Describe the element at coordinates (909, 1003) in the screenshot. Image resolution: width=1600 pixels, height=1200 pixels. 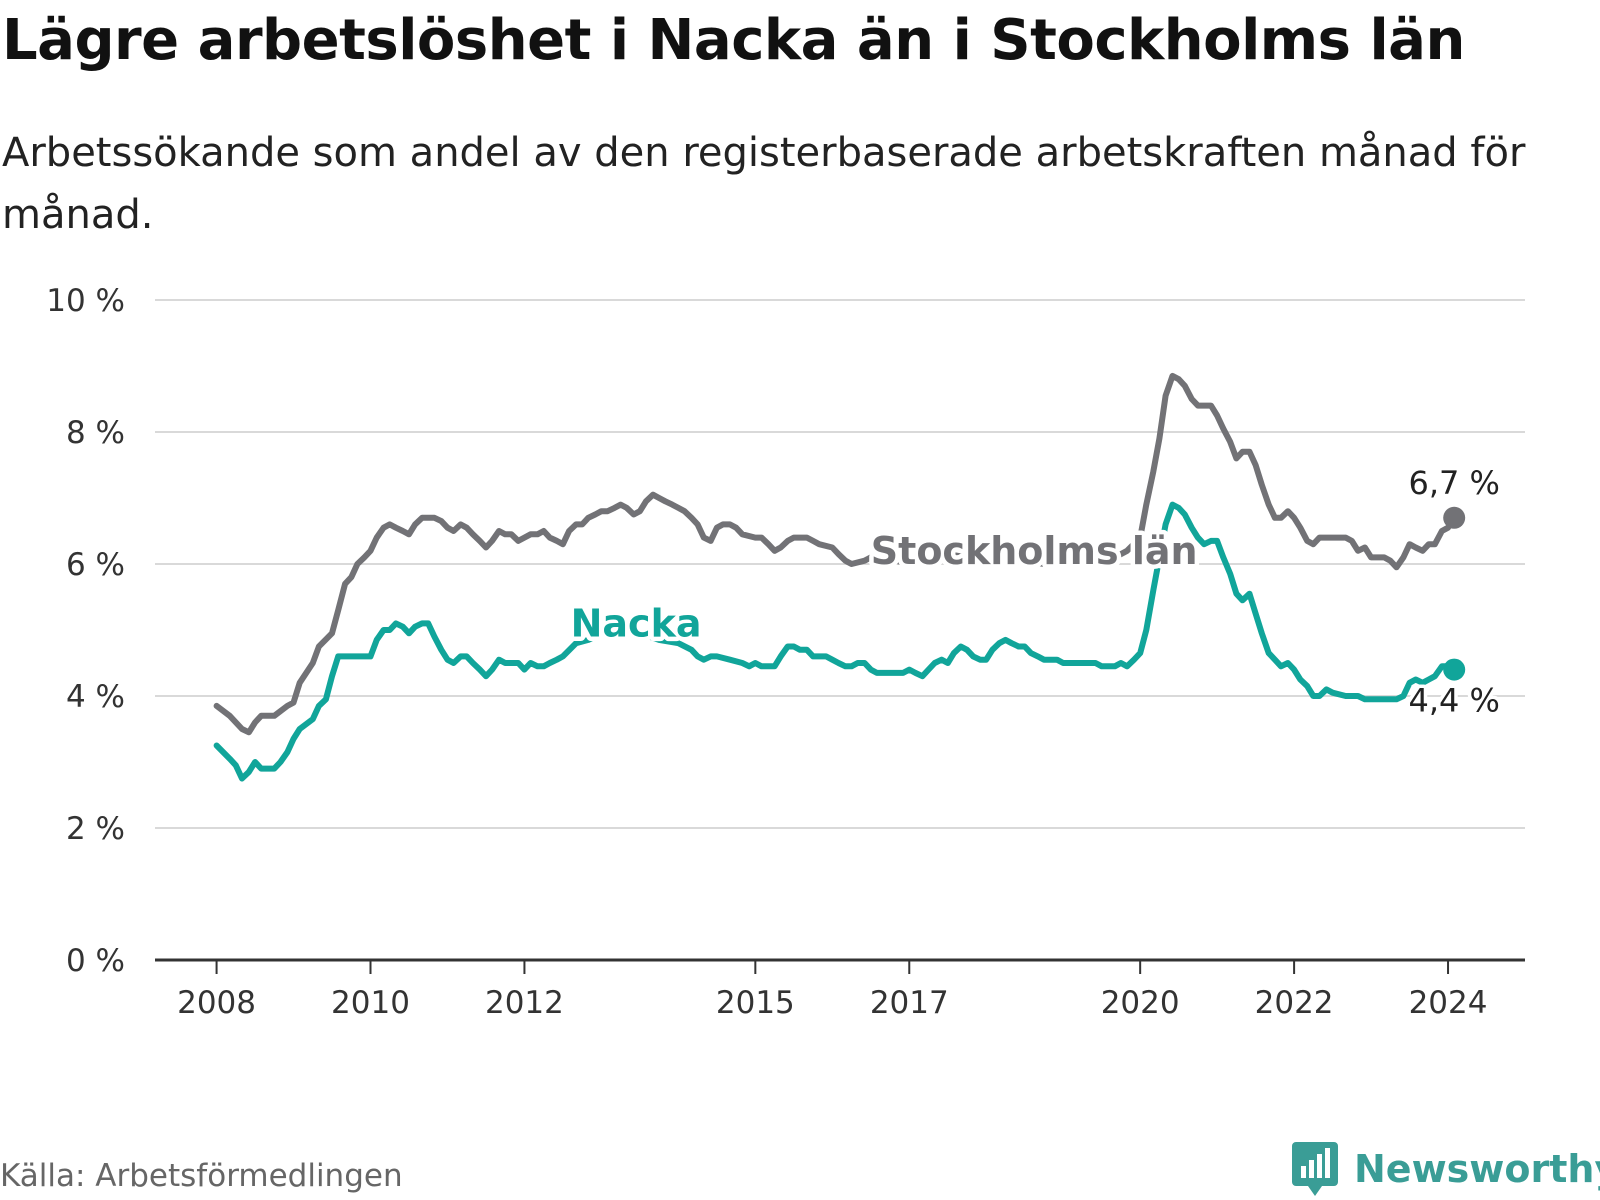
I see `x-tick-label: 2017` at that location.